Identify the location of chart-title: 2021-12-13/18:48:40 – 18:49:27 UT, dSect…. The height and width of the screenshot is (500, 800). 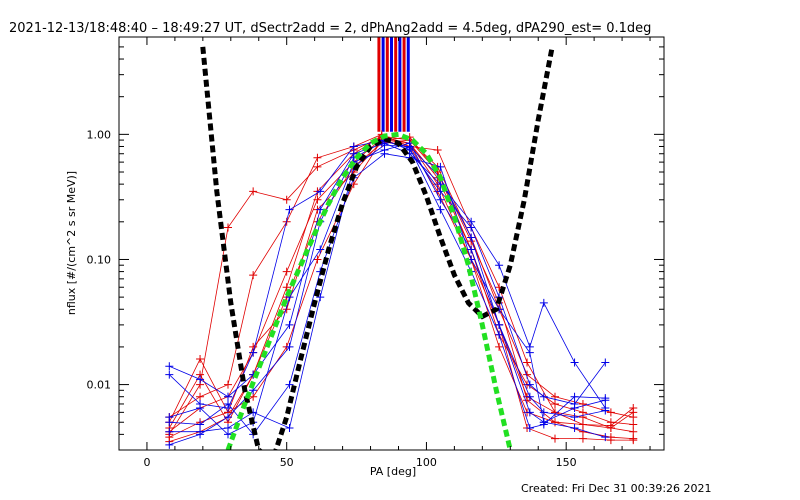
(330, 28).